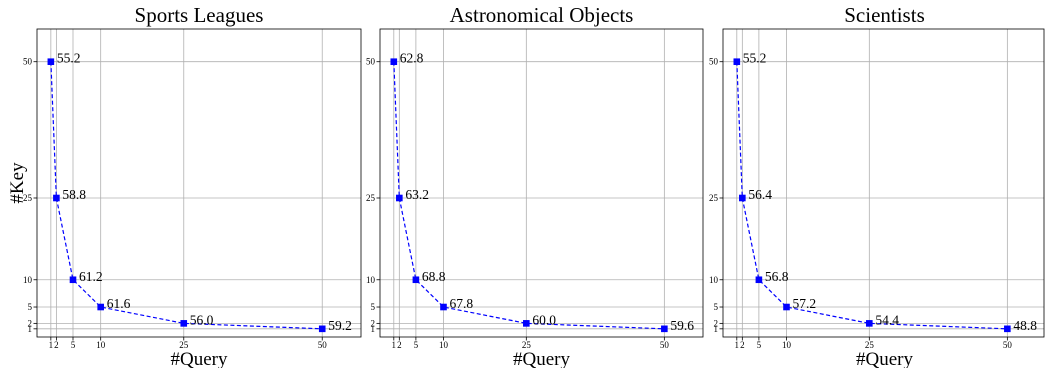  What do you see at coordinates (887, 319) in the screenshot?
I see `data-label: 54.4` at bounding box center [887, 319].